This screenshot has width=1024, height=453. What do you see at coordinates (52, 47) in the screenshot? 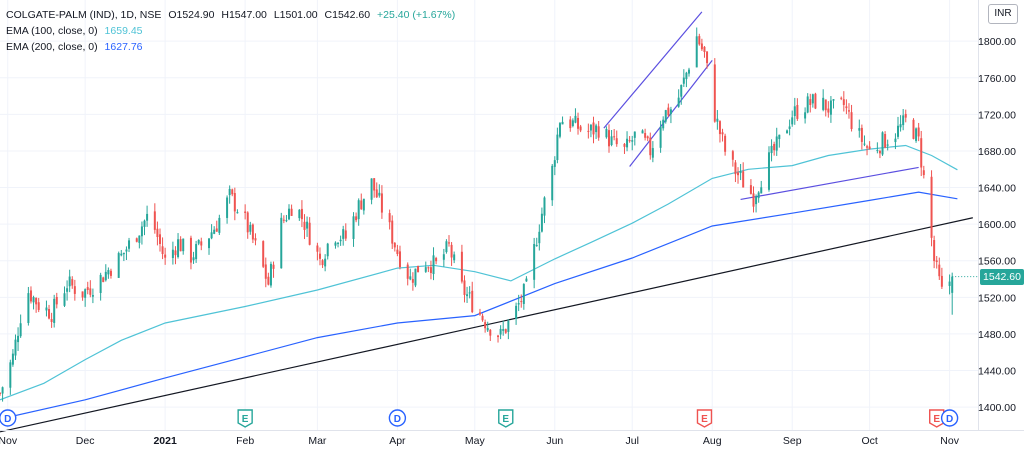
I see `ema200-label: EMA (200, close, 0)` at bounding box center [52, 47].